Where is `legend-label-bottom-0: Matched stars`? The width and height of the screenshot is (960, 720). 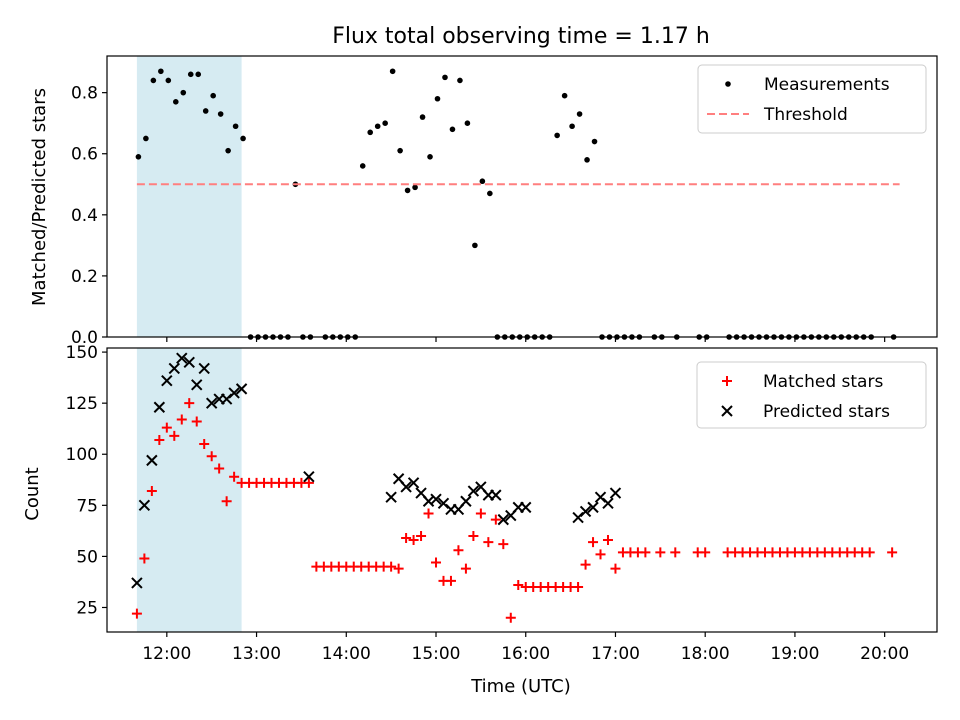
legend-label-bottom-0: Matched stars is located at coordinates (823, 382).